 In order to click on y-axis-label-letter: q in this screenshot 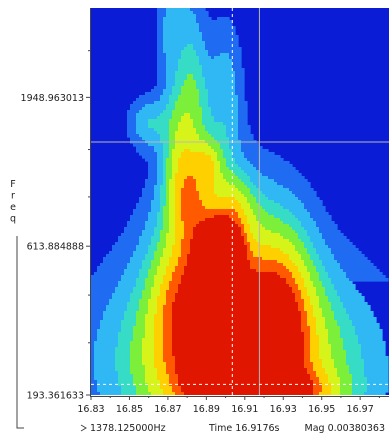, I will do `click(13, 219)`.